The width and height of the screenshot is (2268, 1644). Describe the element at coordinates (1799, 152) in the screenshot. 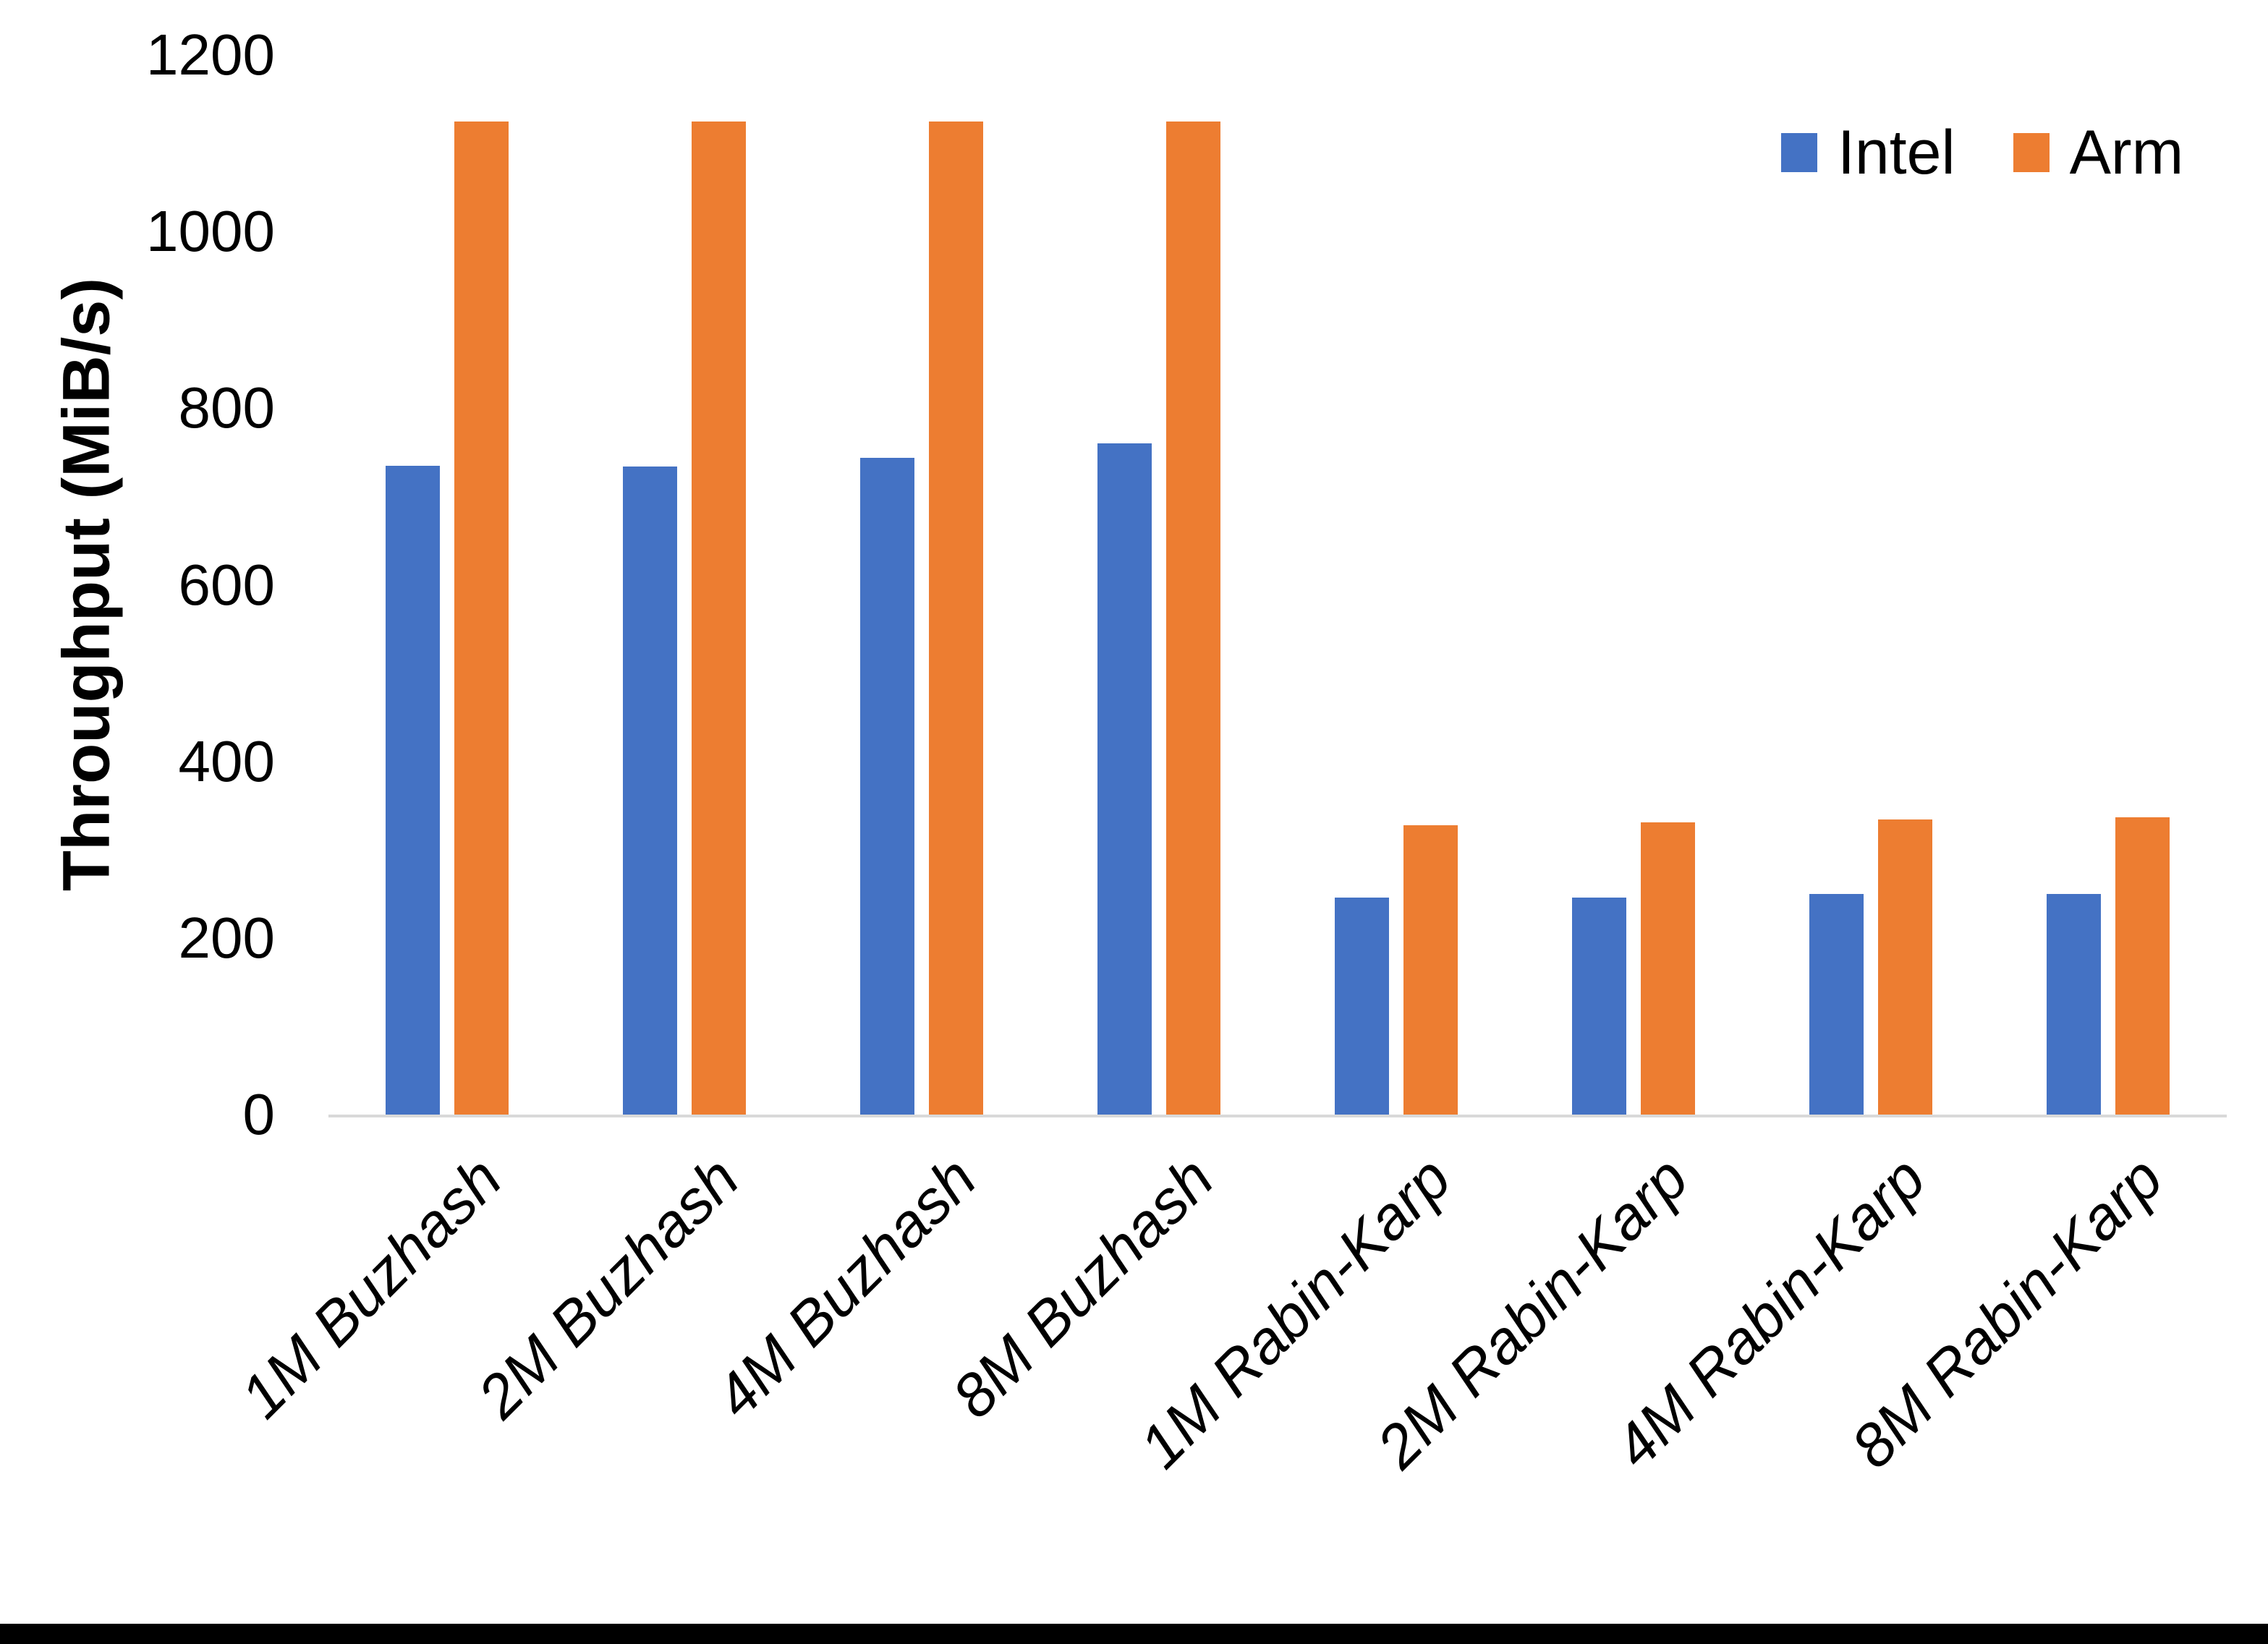

I see `legend-swatch-intel` at that location.